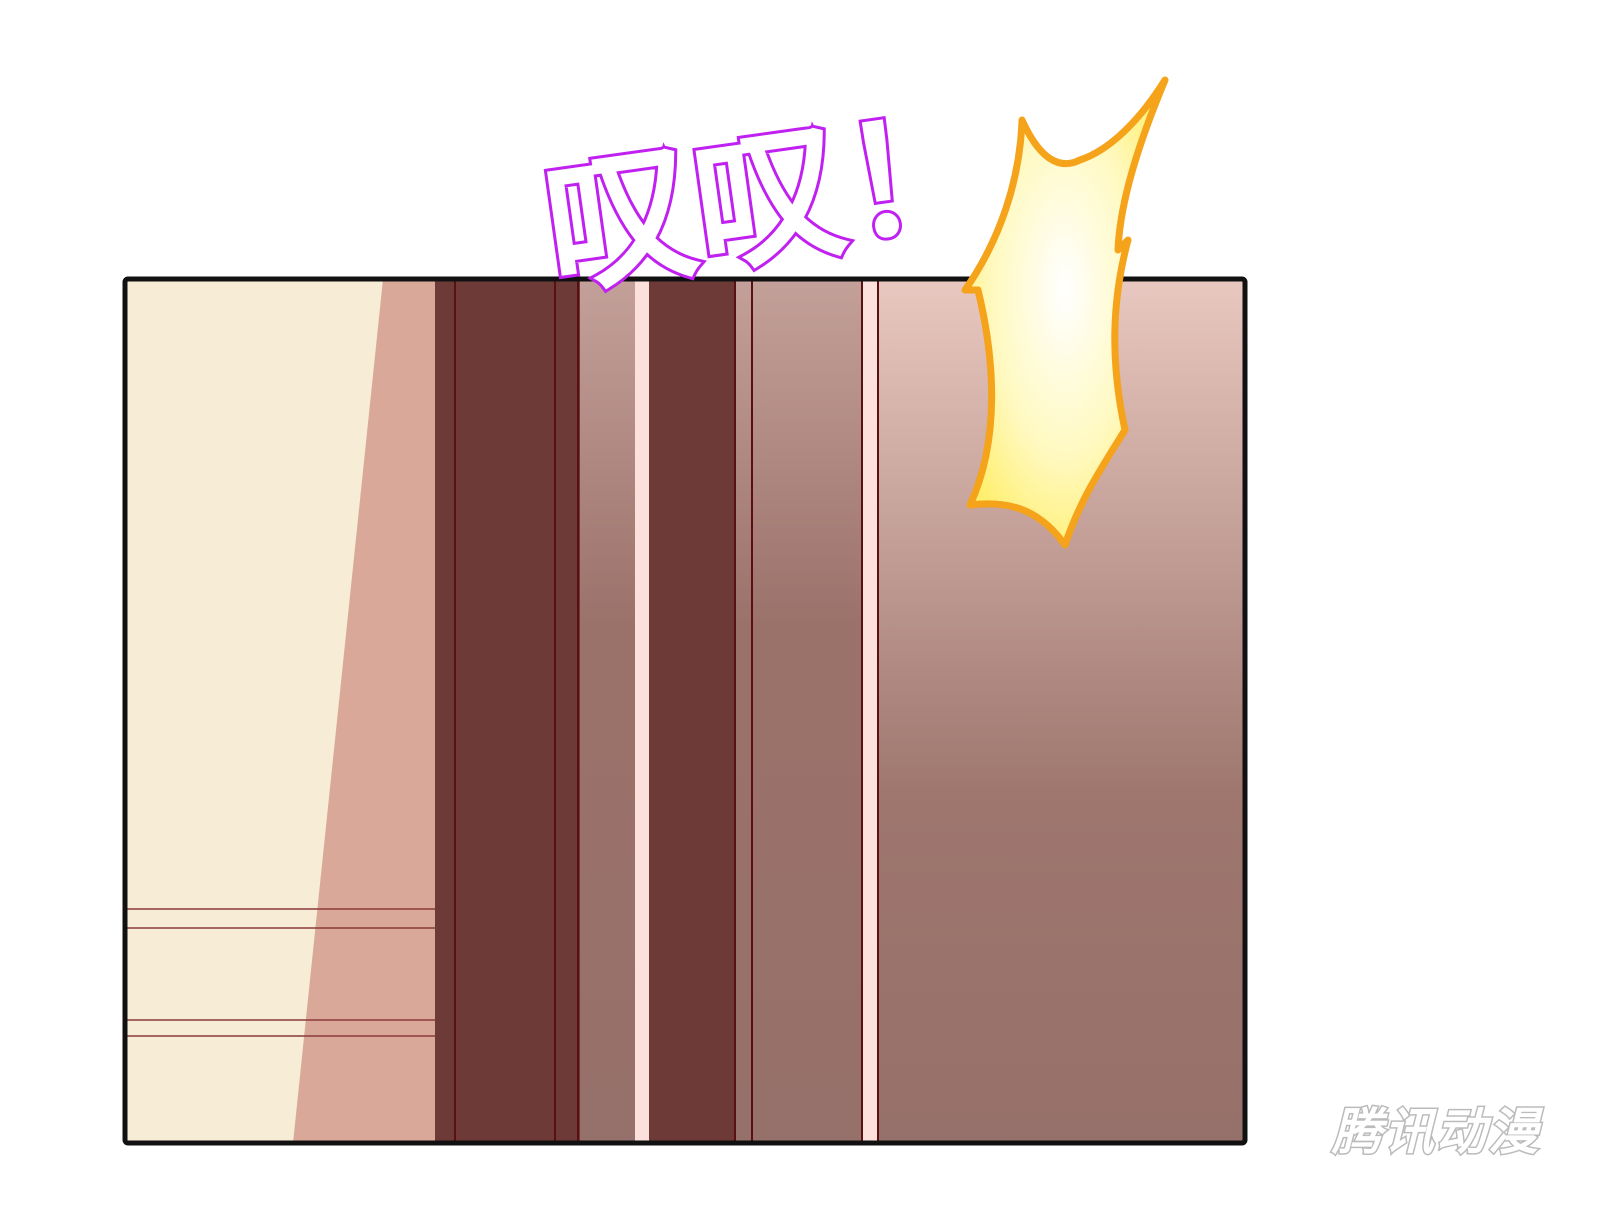 This screenshot has height=1209, width=1600. I want to click on door-frame-dark, so click(507, 711).